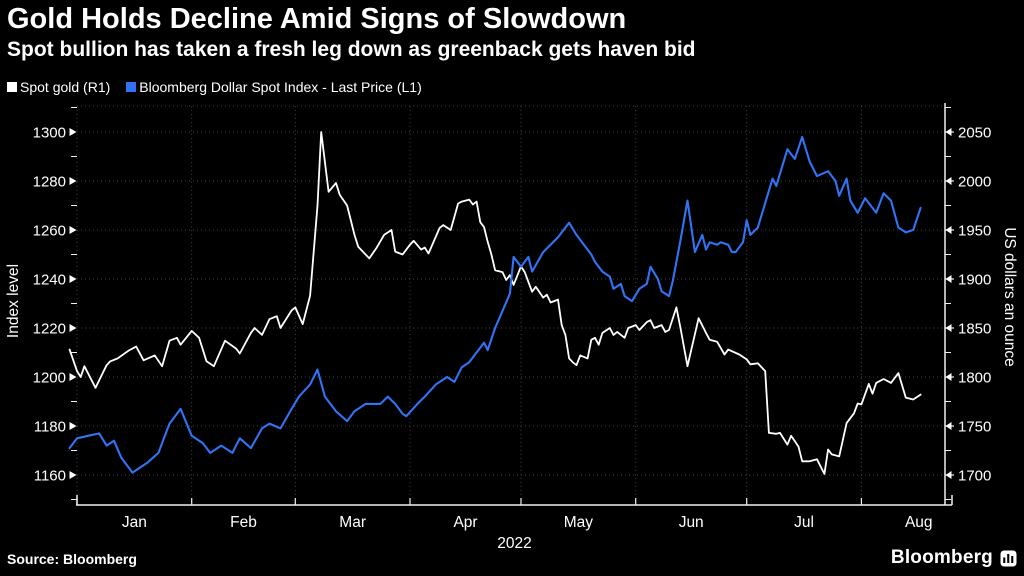 This screenshot has height=576, width=1024. I want to click on svg-text: Jan, so click(134, 522).